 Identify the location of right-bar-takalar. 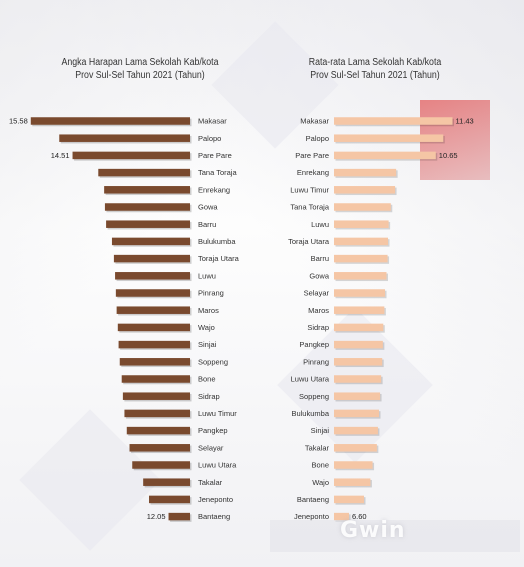
(355, 448).